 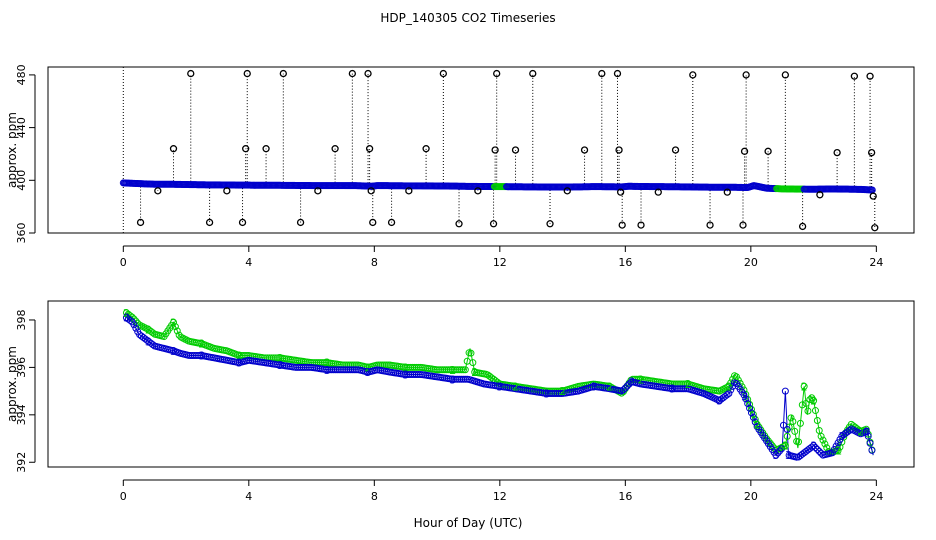 I want to click on figure-title: HDP_140305 CO2 Timeseries, so click(x=467, y=18).